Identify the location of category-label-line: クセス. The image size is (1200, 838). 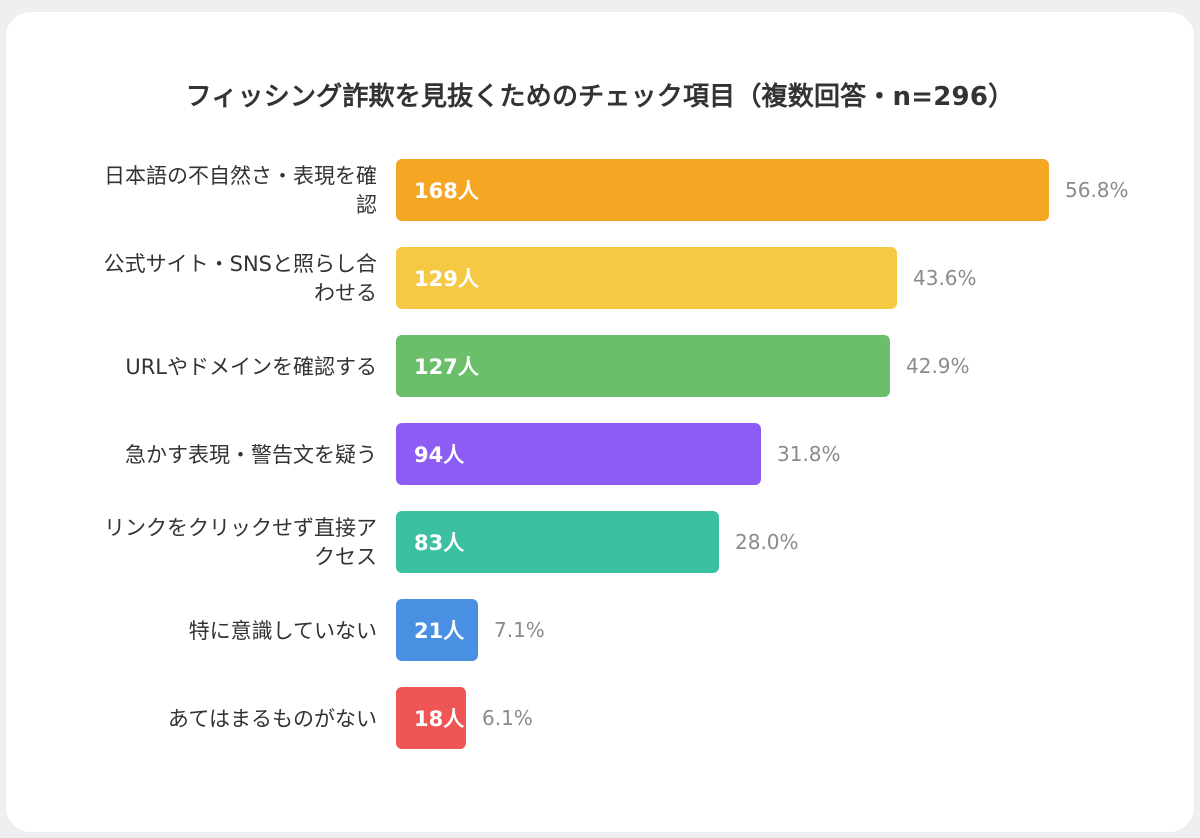
(345, 557).